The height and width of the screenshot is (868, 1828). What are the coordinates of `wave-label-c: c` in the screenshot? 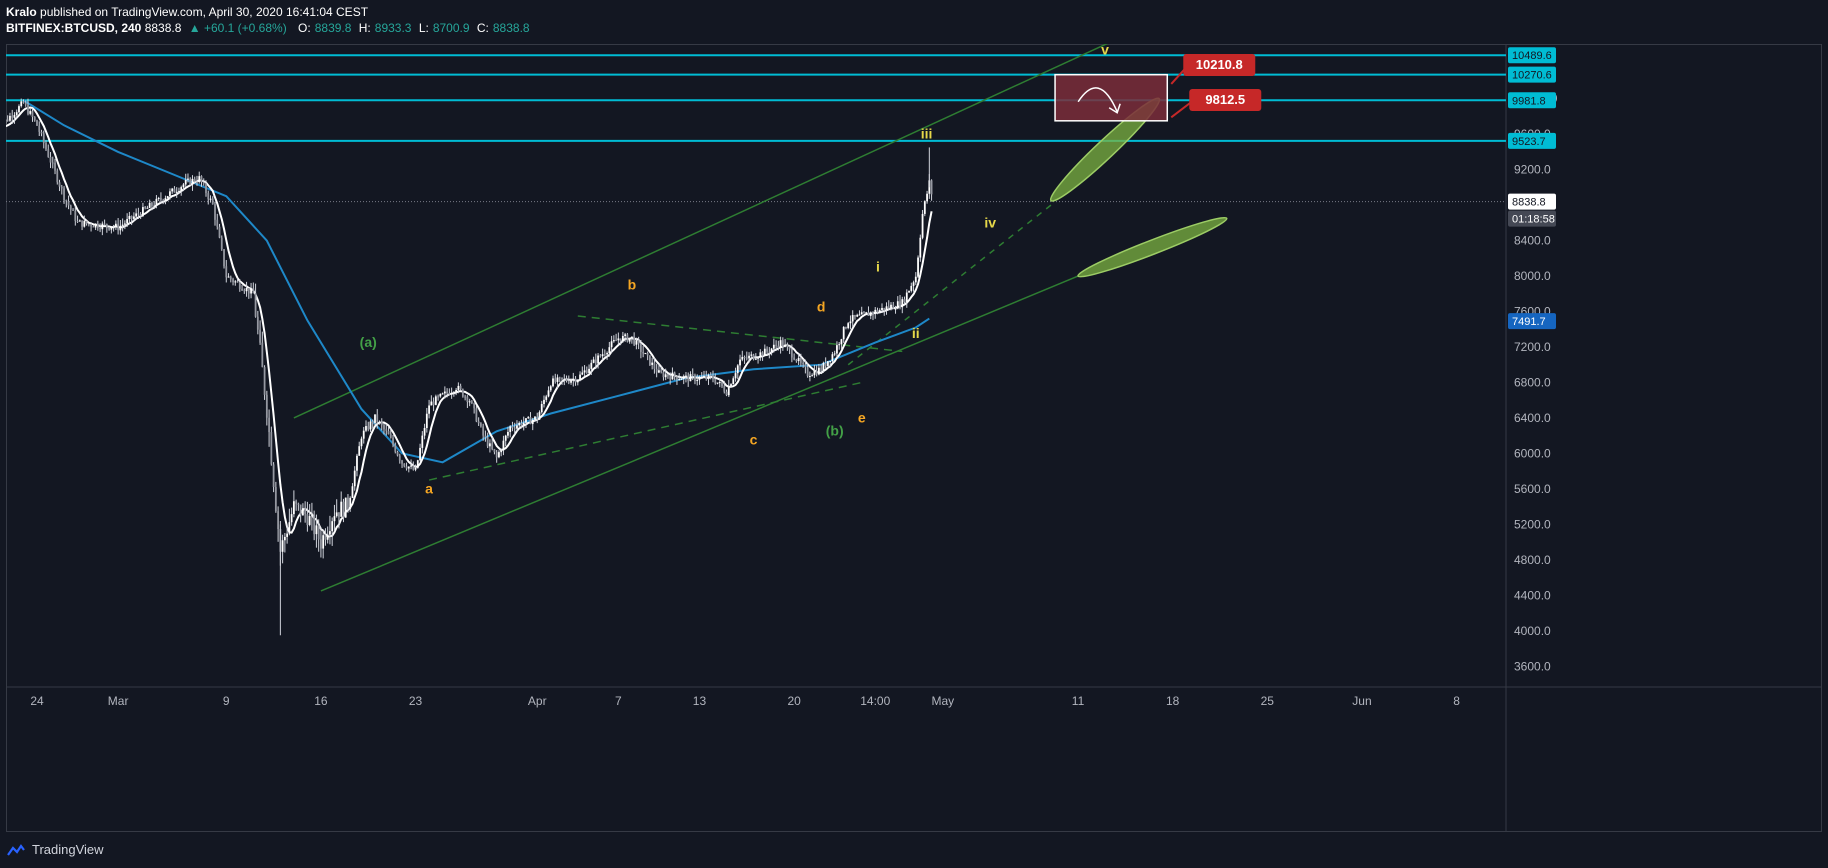 It's located at (754, 440).